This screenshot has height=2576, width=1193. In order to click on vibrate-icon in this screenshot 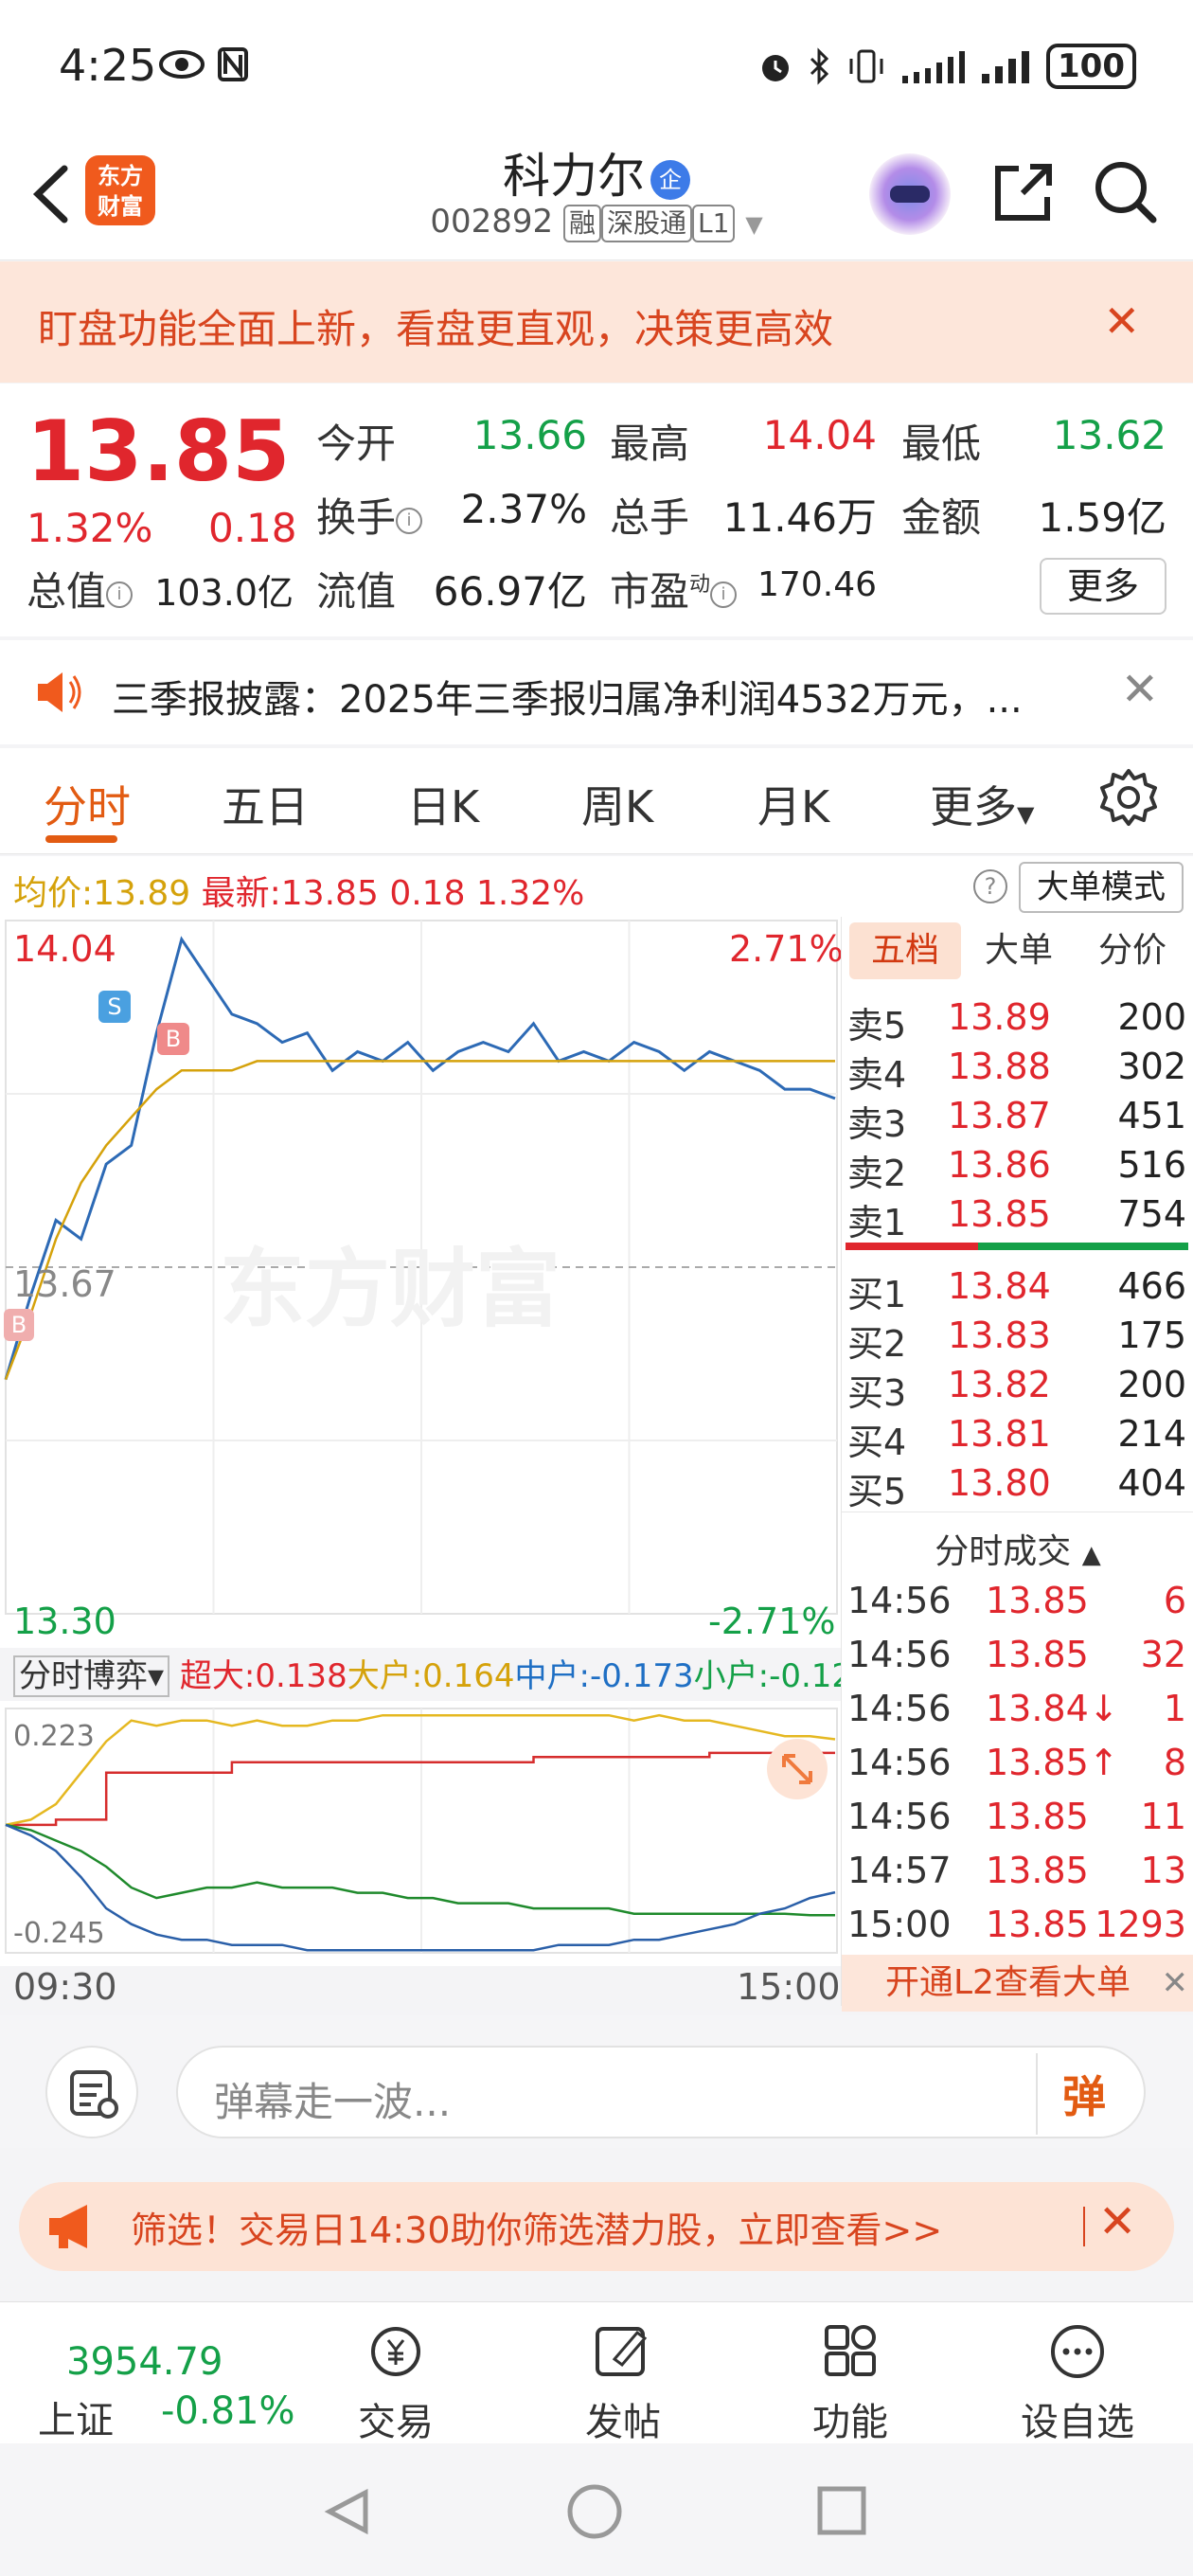, I will do `click(866, 66)`.